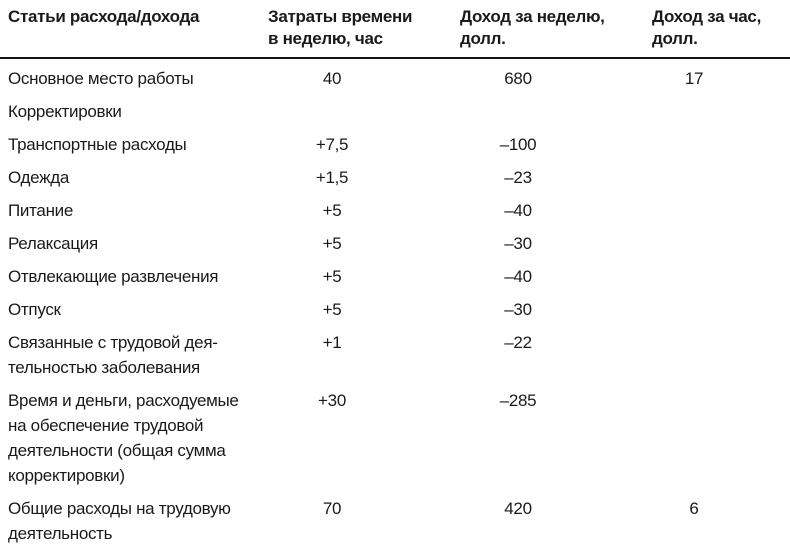 The image size is (790, 550). I want to click on table-row: Питание +5 –40, so click(395, 210).